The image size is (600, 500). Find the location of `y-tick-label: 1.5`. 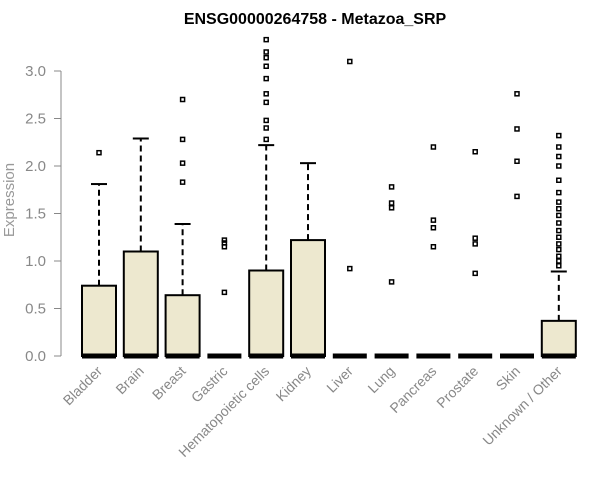

y-tick-label: 1.5 is located at coordinates (35, 214).